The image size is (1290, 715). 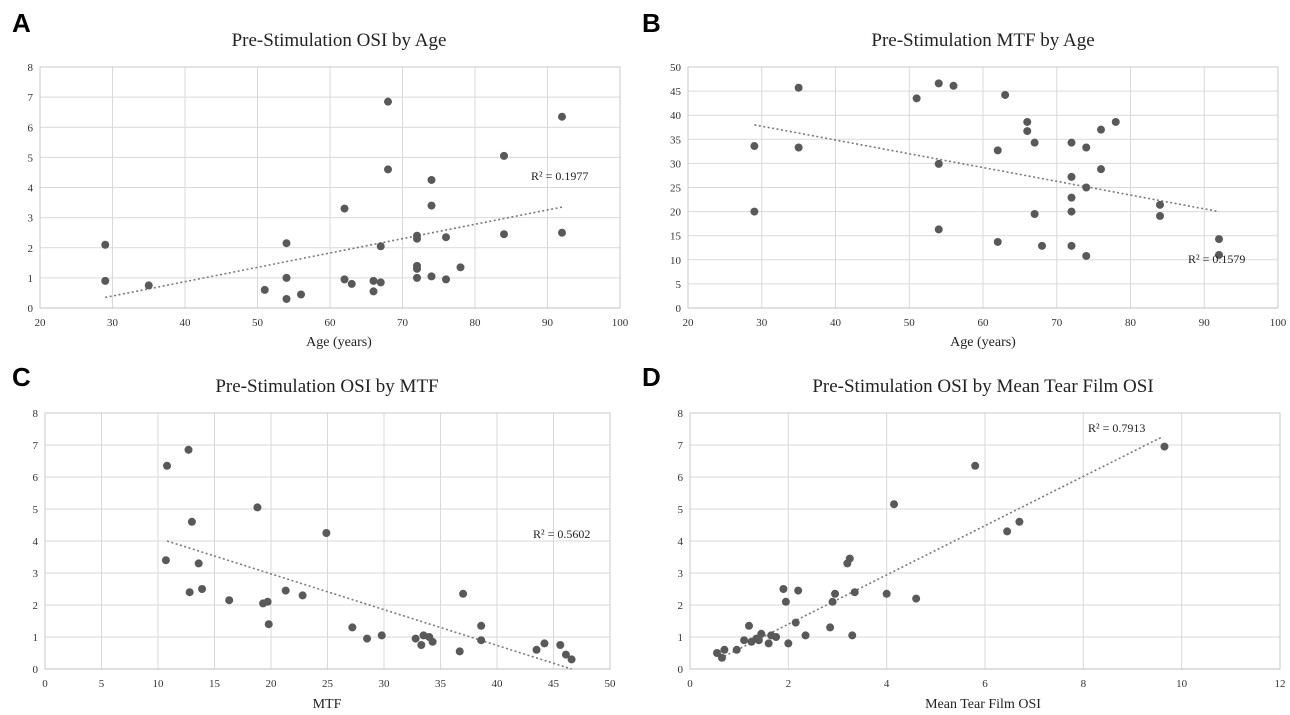 What do you see at coordinates (1216, 259) in the screenshot?
I see `r-squared-label: R² = 0.1579` at bounding box center [1216, 259].